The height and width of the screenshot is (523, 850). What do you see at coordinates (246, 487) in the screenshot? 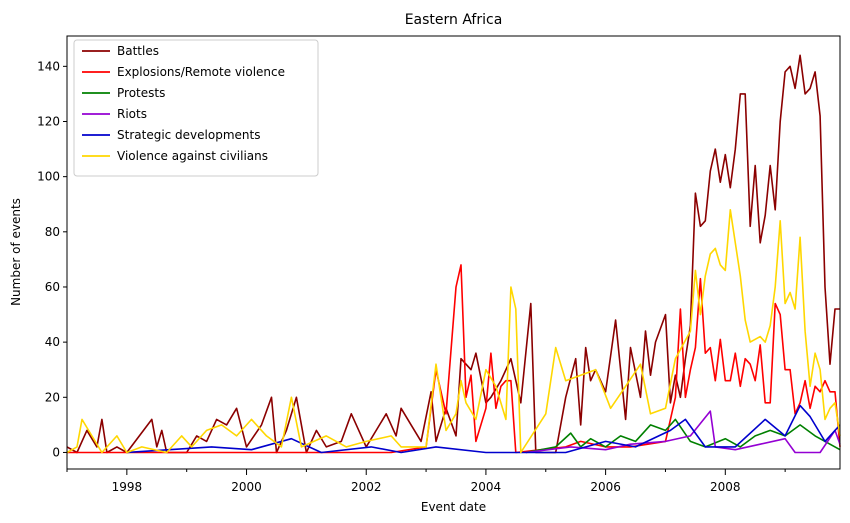
I see `x-tick-label: 2000` at bounding box center [246, 487].